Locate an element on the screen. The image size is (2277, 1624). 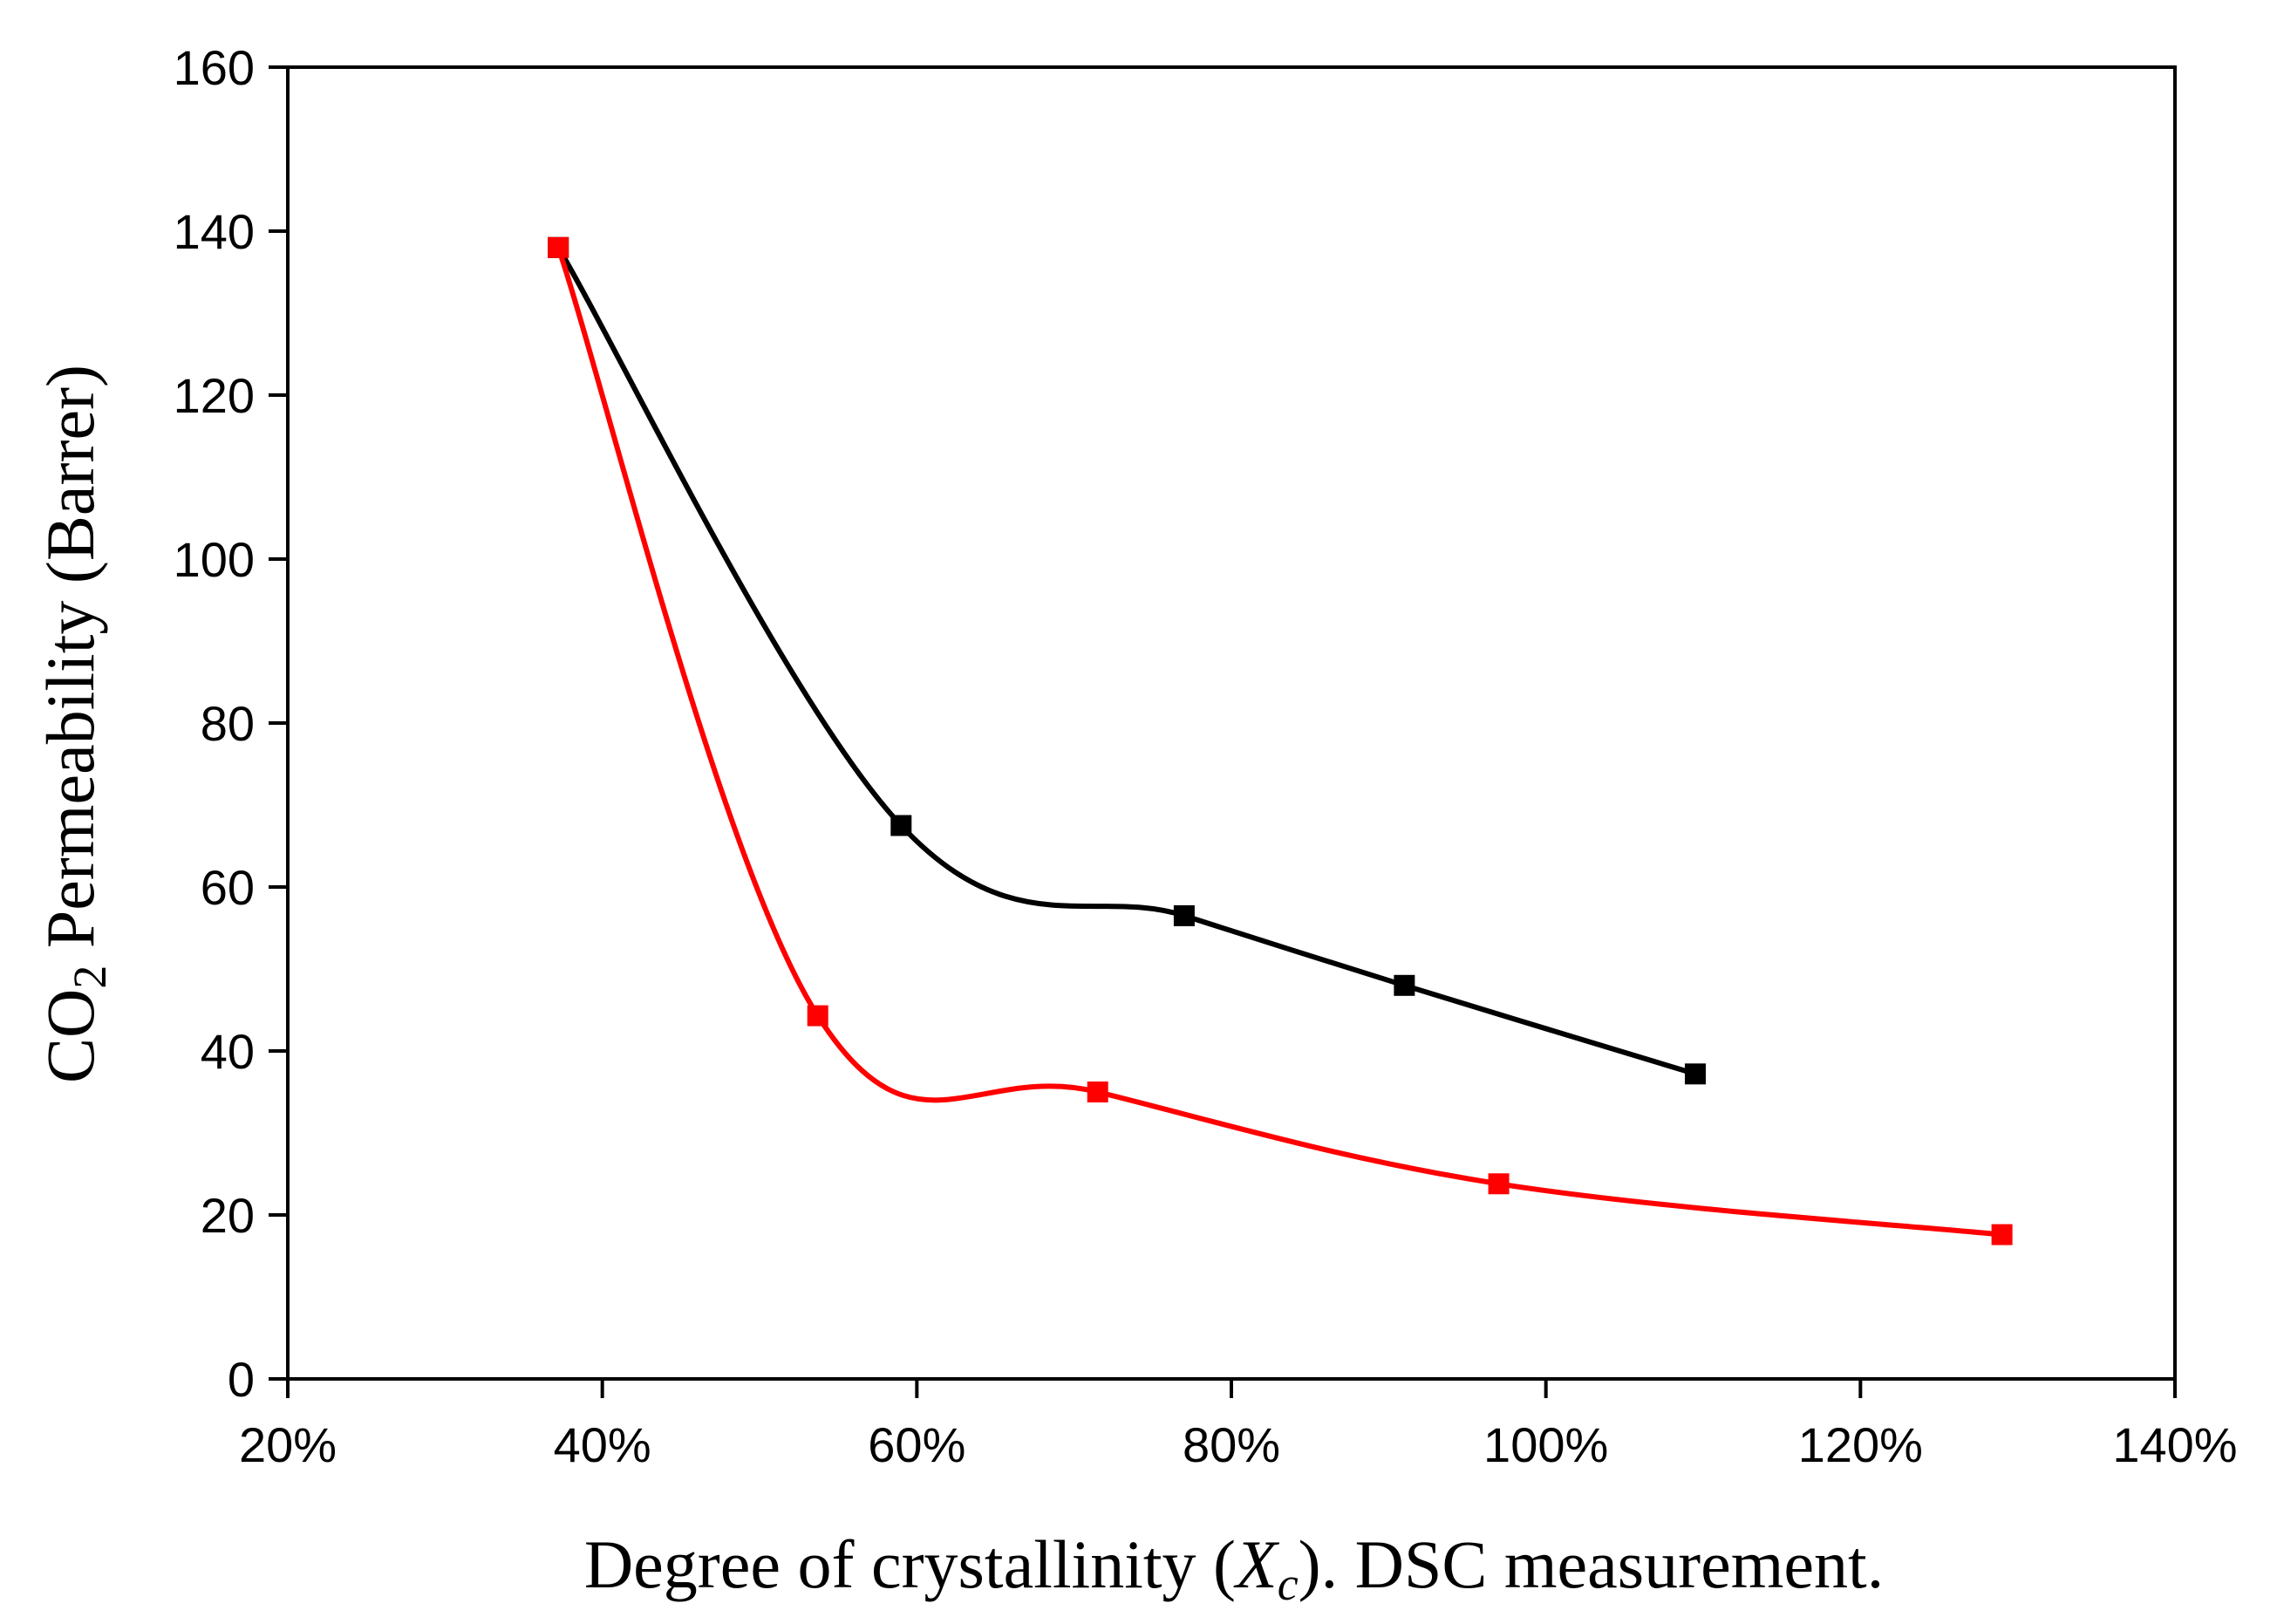
x-tick-label: 80% is located at coordinates (1231, 1444).